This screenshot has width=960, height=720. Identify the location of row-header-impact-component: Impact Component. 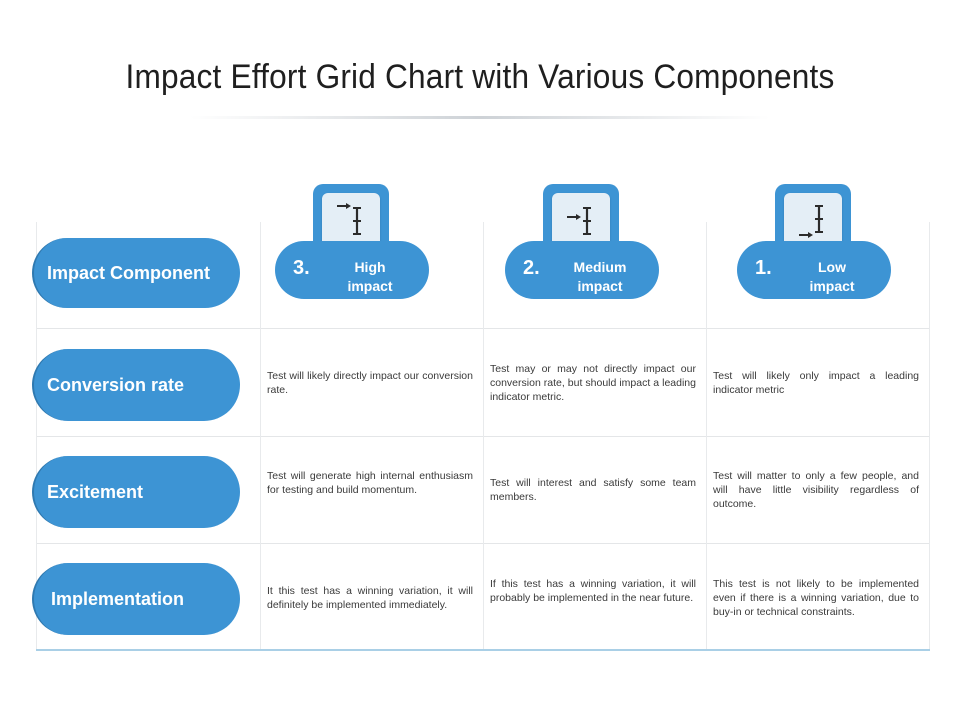
(136, 273).